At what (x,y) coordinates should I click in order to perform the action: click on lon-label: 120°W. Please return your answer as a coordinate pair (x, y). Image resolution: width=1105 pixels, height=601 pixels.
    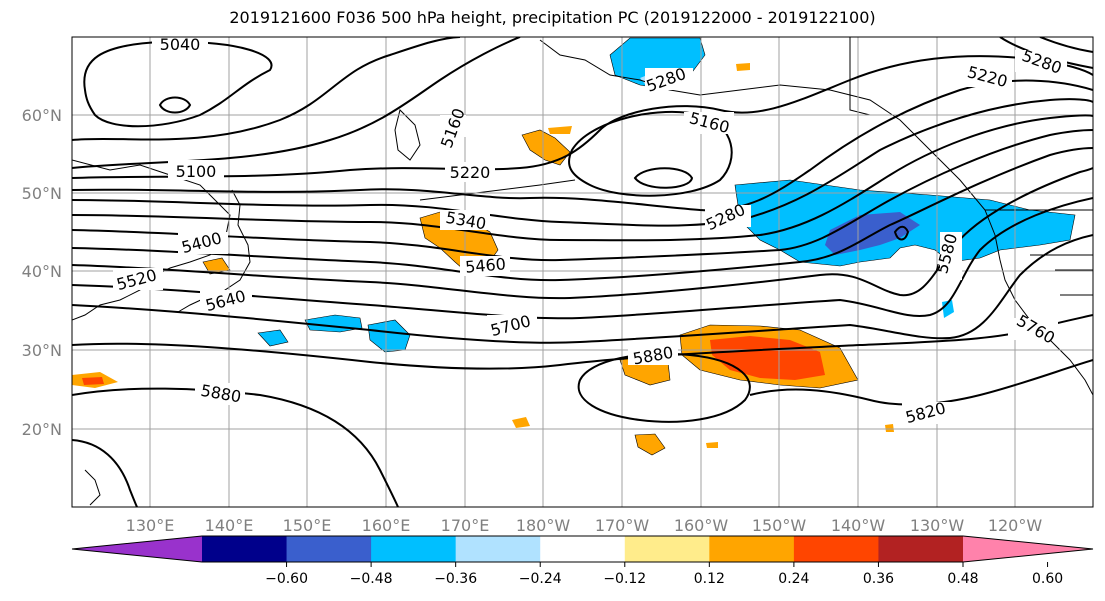
    Looking at the image, I should click on (1015, 525).